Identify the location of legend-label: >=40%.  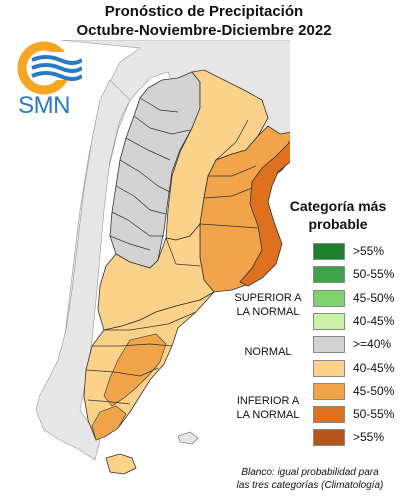
(372, 344).